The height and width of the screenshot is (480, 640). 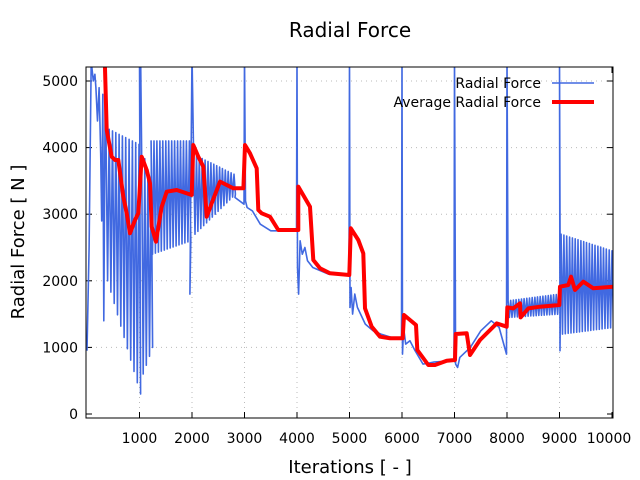 I want to click on x-tick-label: 7000, so click(x=455, y=439).